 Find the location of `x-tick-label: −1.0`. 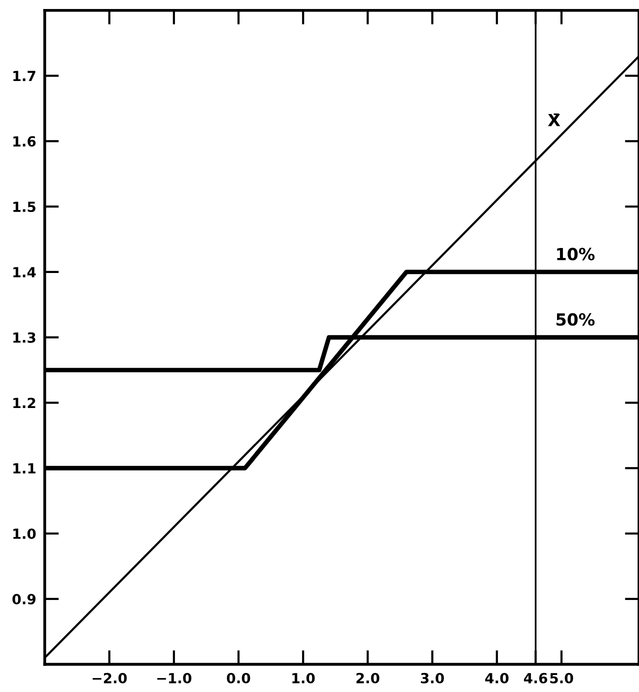

x-tick-label: −1.0 is located at coordinates (174, 678).